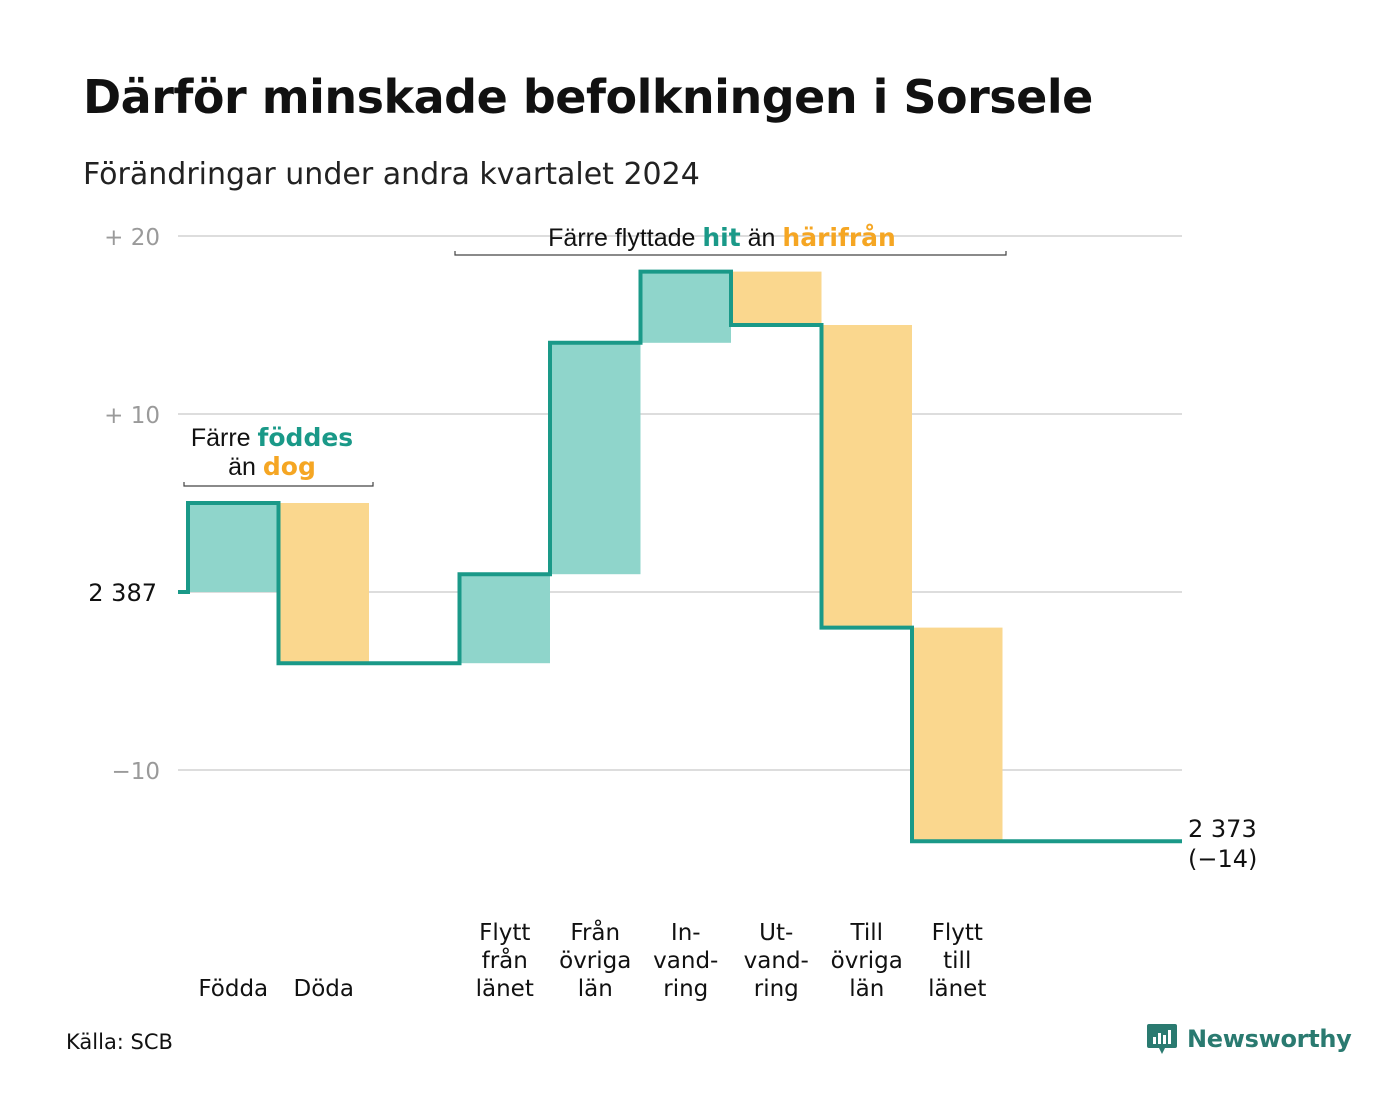 The image size is (1400, 1120). I want to click on x-label-flytt-fran-lanet: länet, so click(505, 989).